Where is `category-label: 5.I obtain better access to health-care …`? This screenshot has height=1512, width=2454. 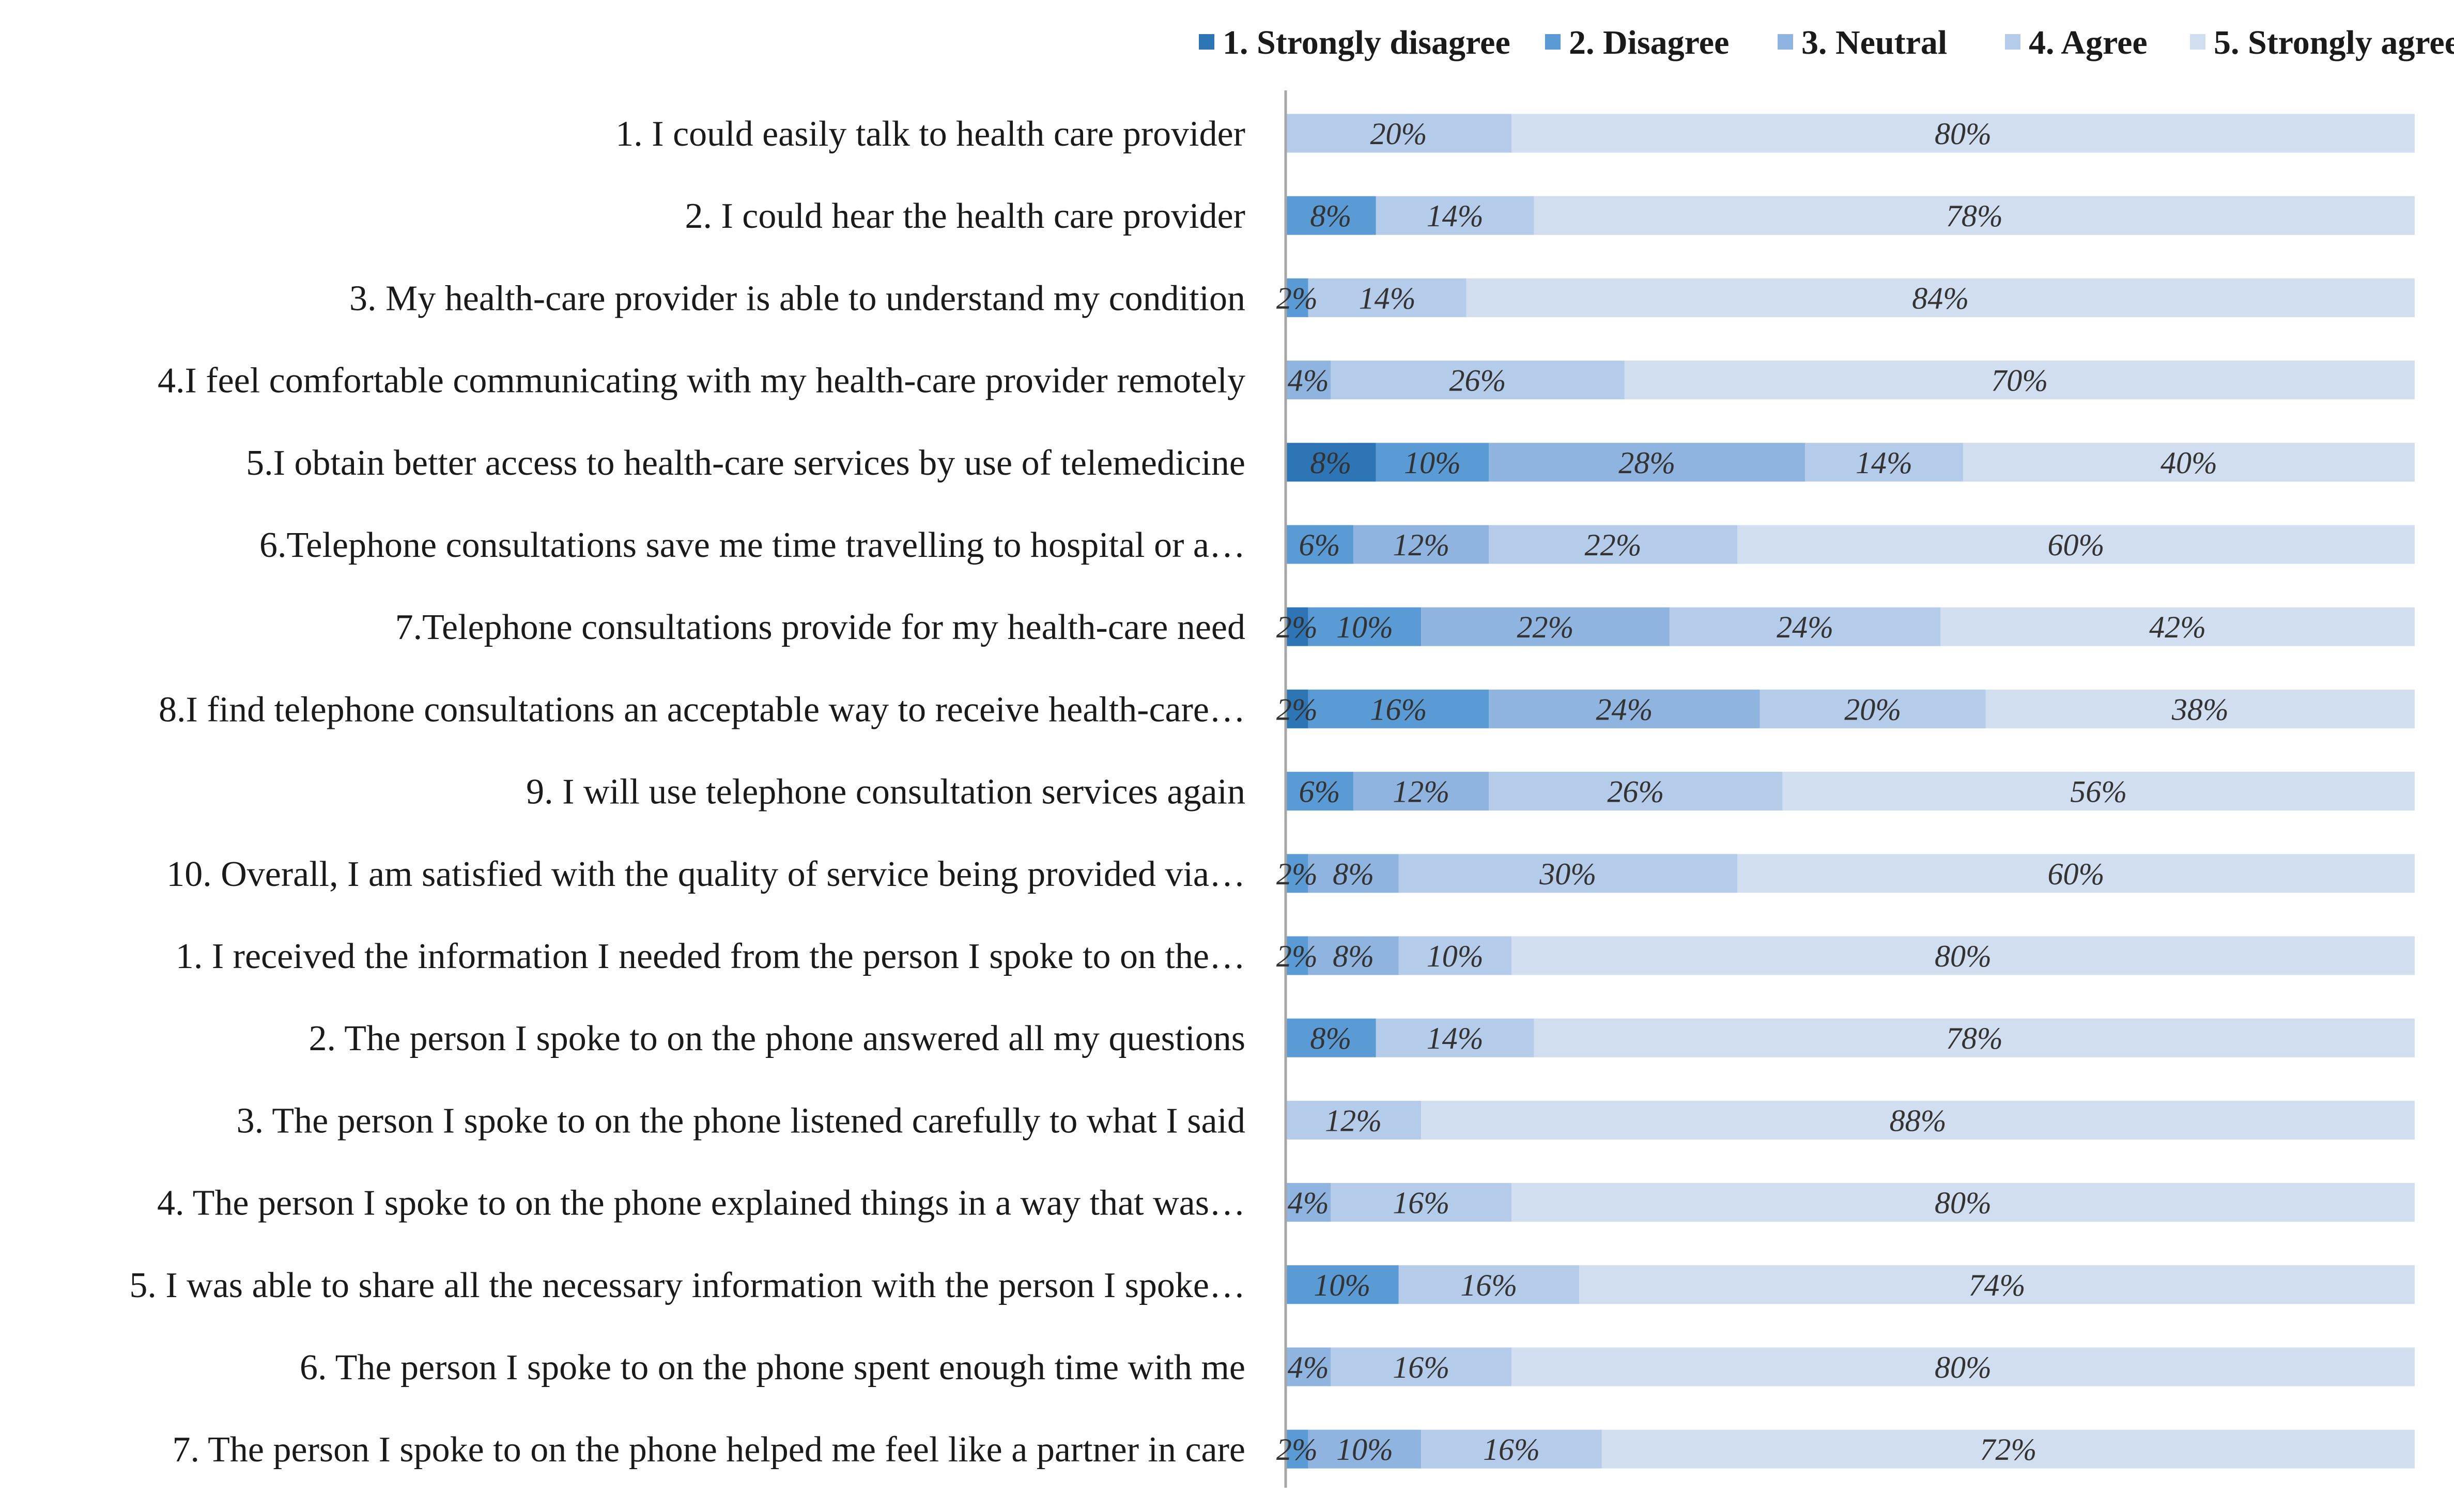 category-label: 5.I obtain better access to health-care … is located at coordinates (745, 463).